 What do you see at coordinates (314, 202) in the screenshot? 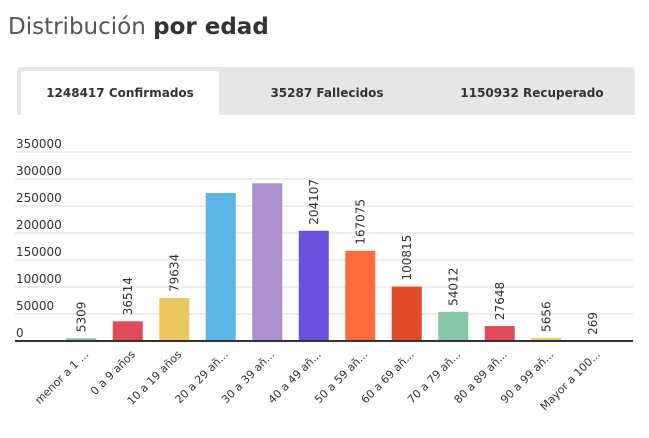
I see `data-label: 204107` at bounding box center [314, 202].